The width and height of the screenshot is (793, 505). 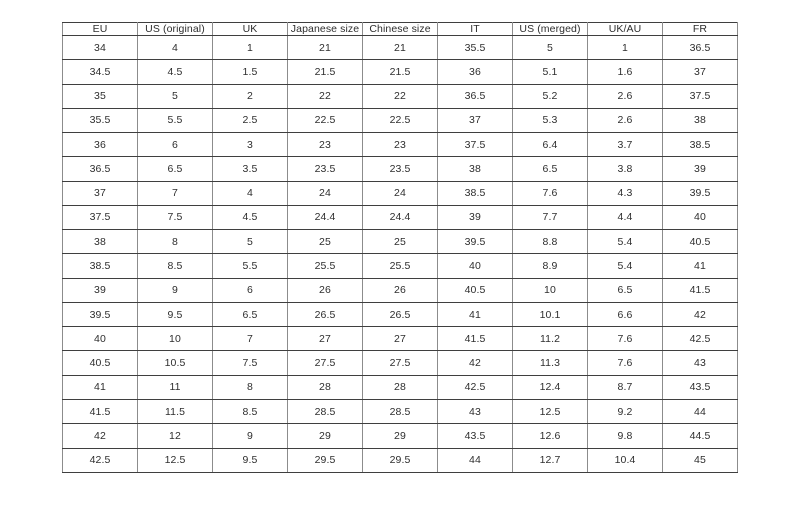 I want to click on table-cell: 12.6, so click(x=550, y=436).